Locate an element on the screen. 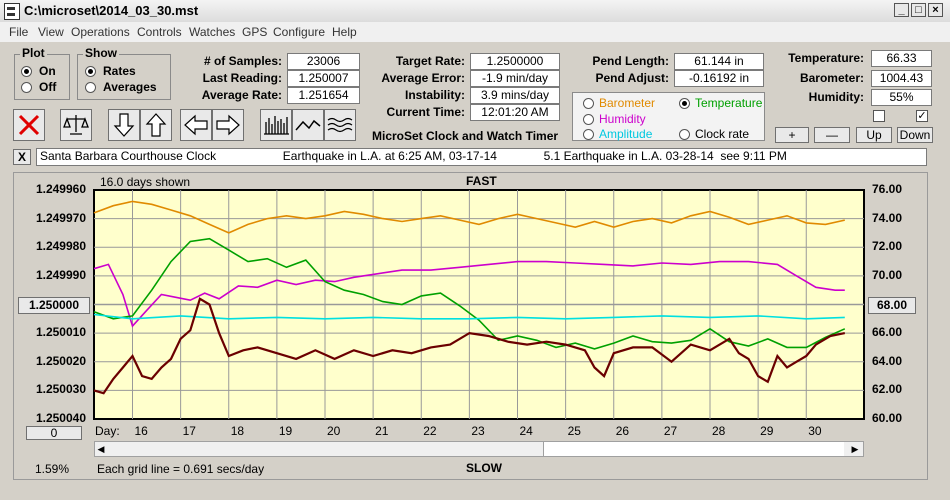 The image size is (950, 500). y-right-tick-label: 66.00 is located at coordinates (887, 332).